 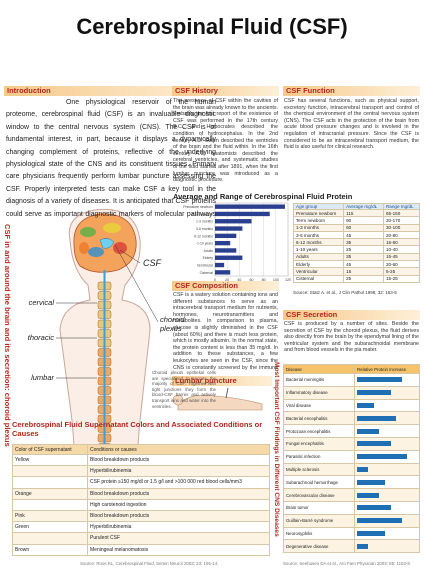 What do you see at coordinates (276, 280) in the screenshot?
I see `x-tick-label: 100` at bounding box center [276, 280].